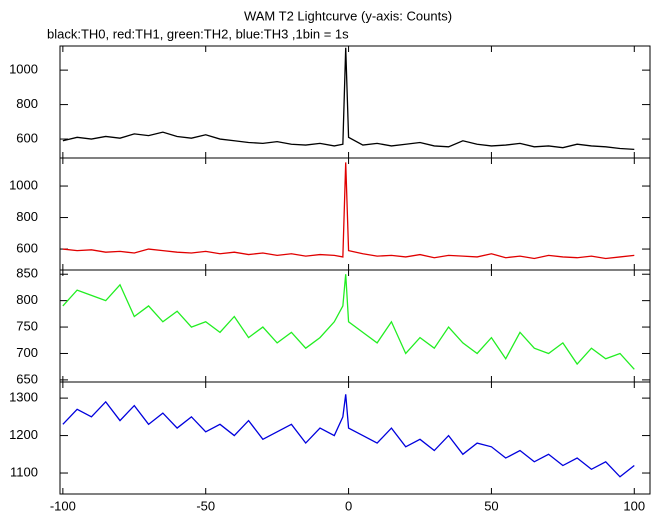 The image size is (662, 515). Describe the element at coordinates (24, 471) in the screenshot. I see `y-tick-label: 1100` at that location.